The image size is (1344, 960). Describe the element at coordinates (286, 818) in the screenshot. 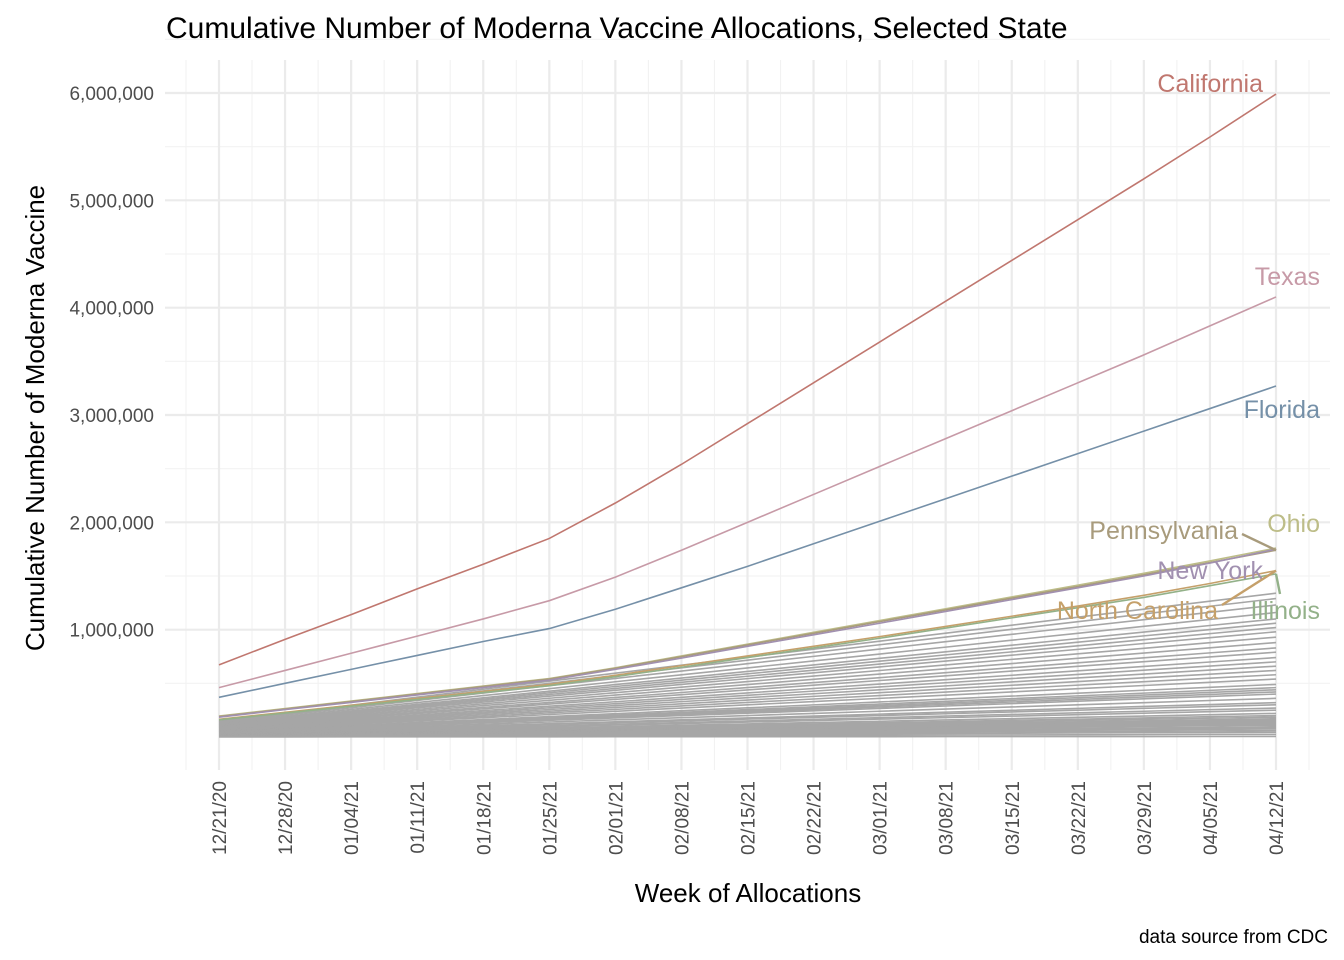

I see `x-tick-label: 12/28/20` at that location.